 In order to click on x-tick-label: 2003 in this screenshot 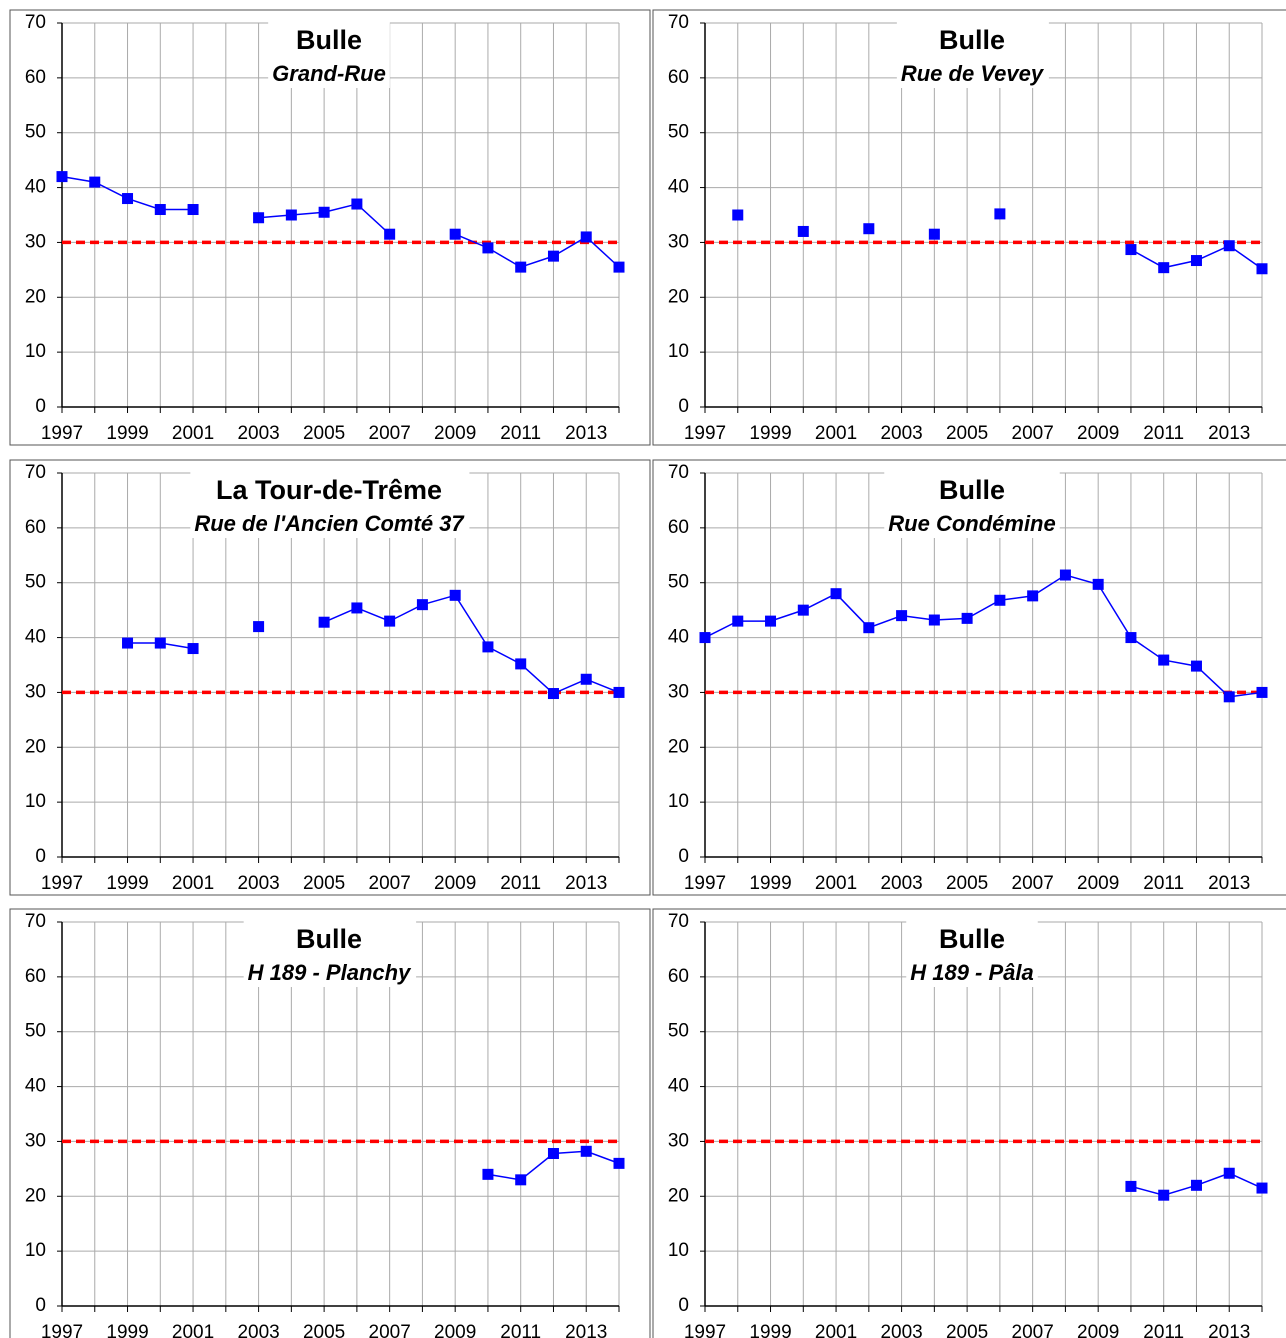, I will do `click(901, 433)`.